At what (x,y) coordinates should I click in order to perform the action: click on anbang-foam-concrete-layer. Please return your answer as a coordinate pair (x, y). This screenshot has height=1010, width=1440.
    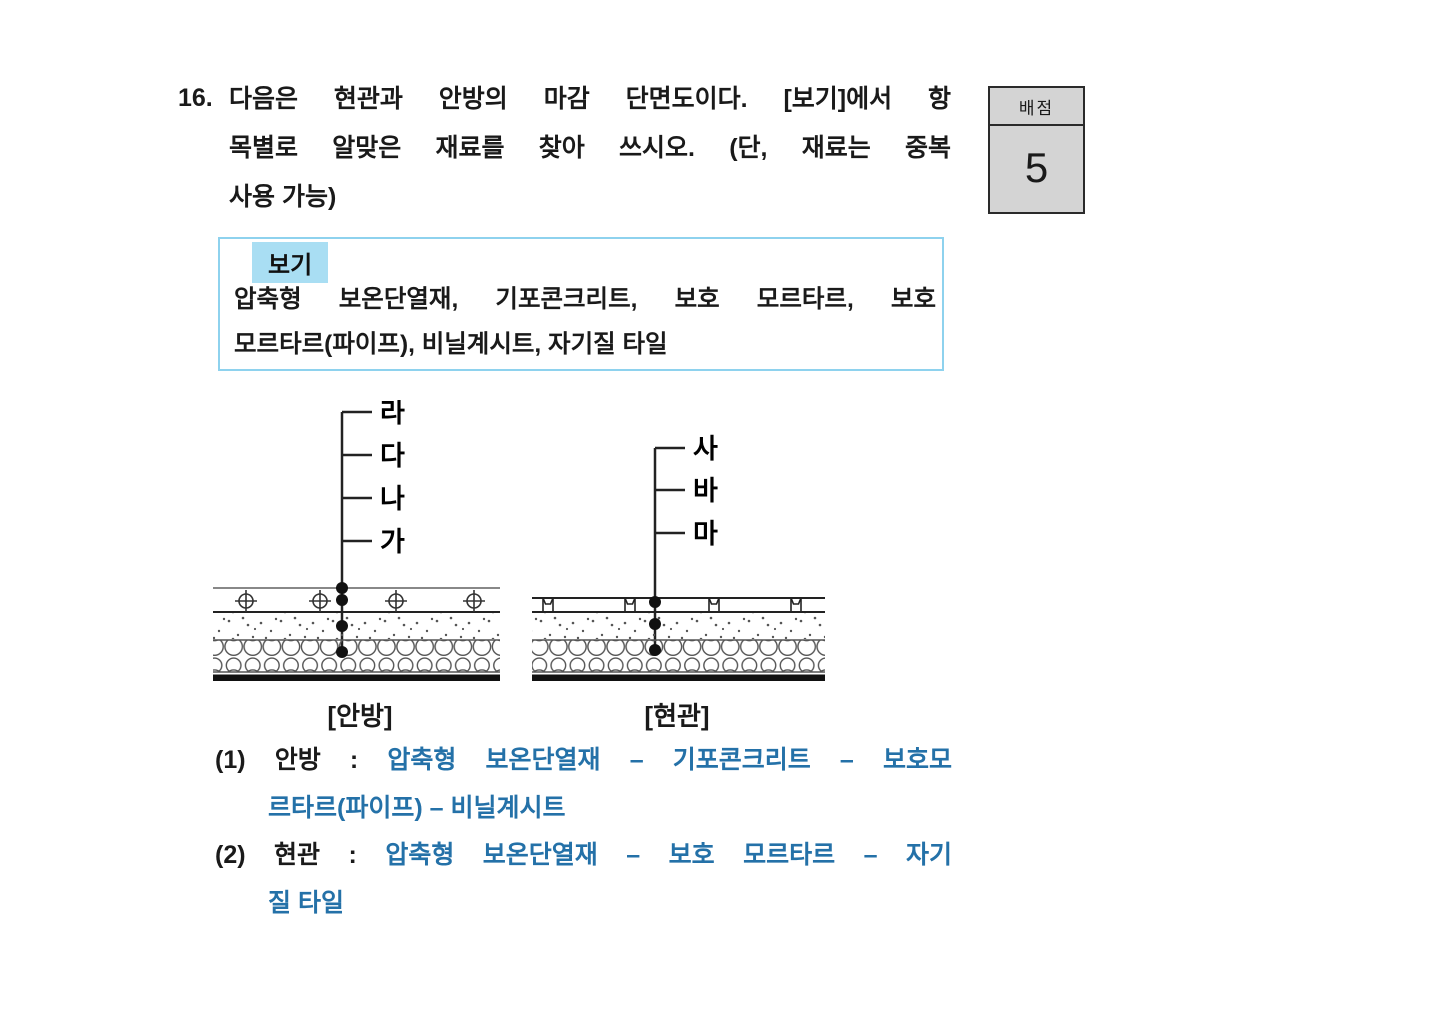
    Looking at the image, I should click on (356, 626).